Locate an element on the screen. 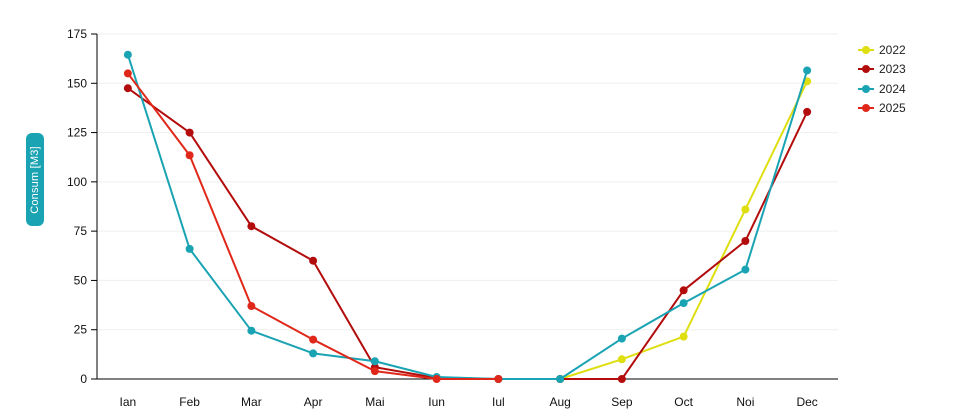 The width and height of the screenshot is (962, 417). legend-item-2024: 2024 is located at coordinates (882, 89).